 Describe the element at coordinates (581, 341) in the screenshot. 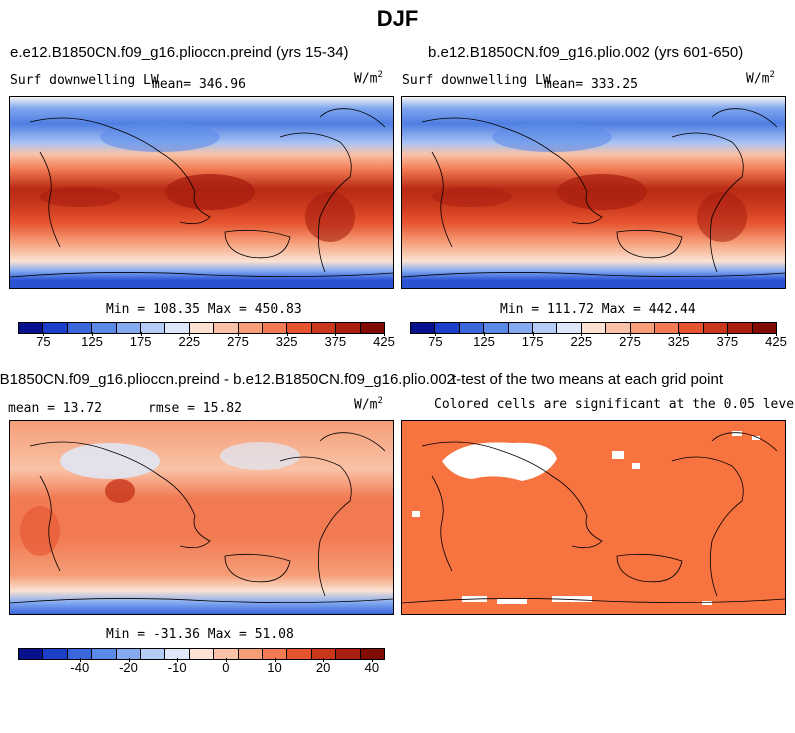

I see `panel2-colorbar-tick-label: 225` at that location.